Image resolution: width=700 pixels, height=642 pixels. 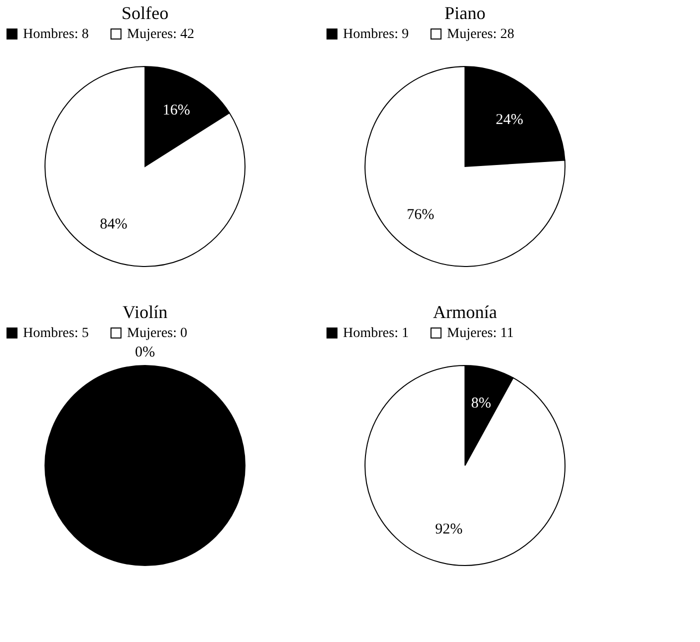 I want to click on data-label: 76%, so click(x=420, y=214).